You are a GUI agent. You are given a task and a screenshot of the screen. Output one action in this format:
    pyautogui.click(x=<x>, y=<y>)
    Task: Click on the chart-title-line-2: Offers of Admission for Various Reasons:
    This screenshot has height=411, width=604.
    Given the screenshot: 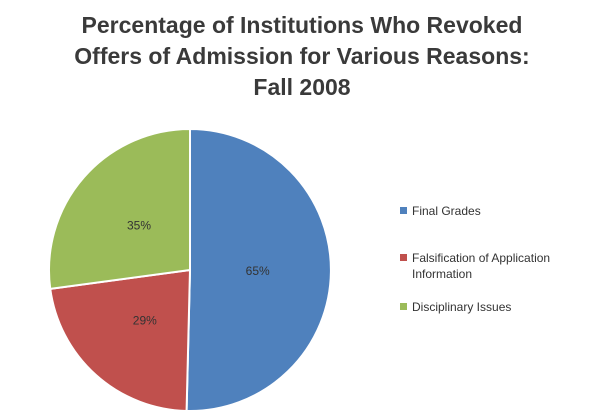 What is the action you would take?
    pyautogui.click(x=302, y=56)
    